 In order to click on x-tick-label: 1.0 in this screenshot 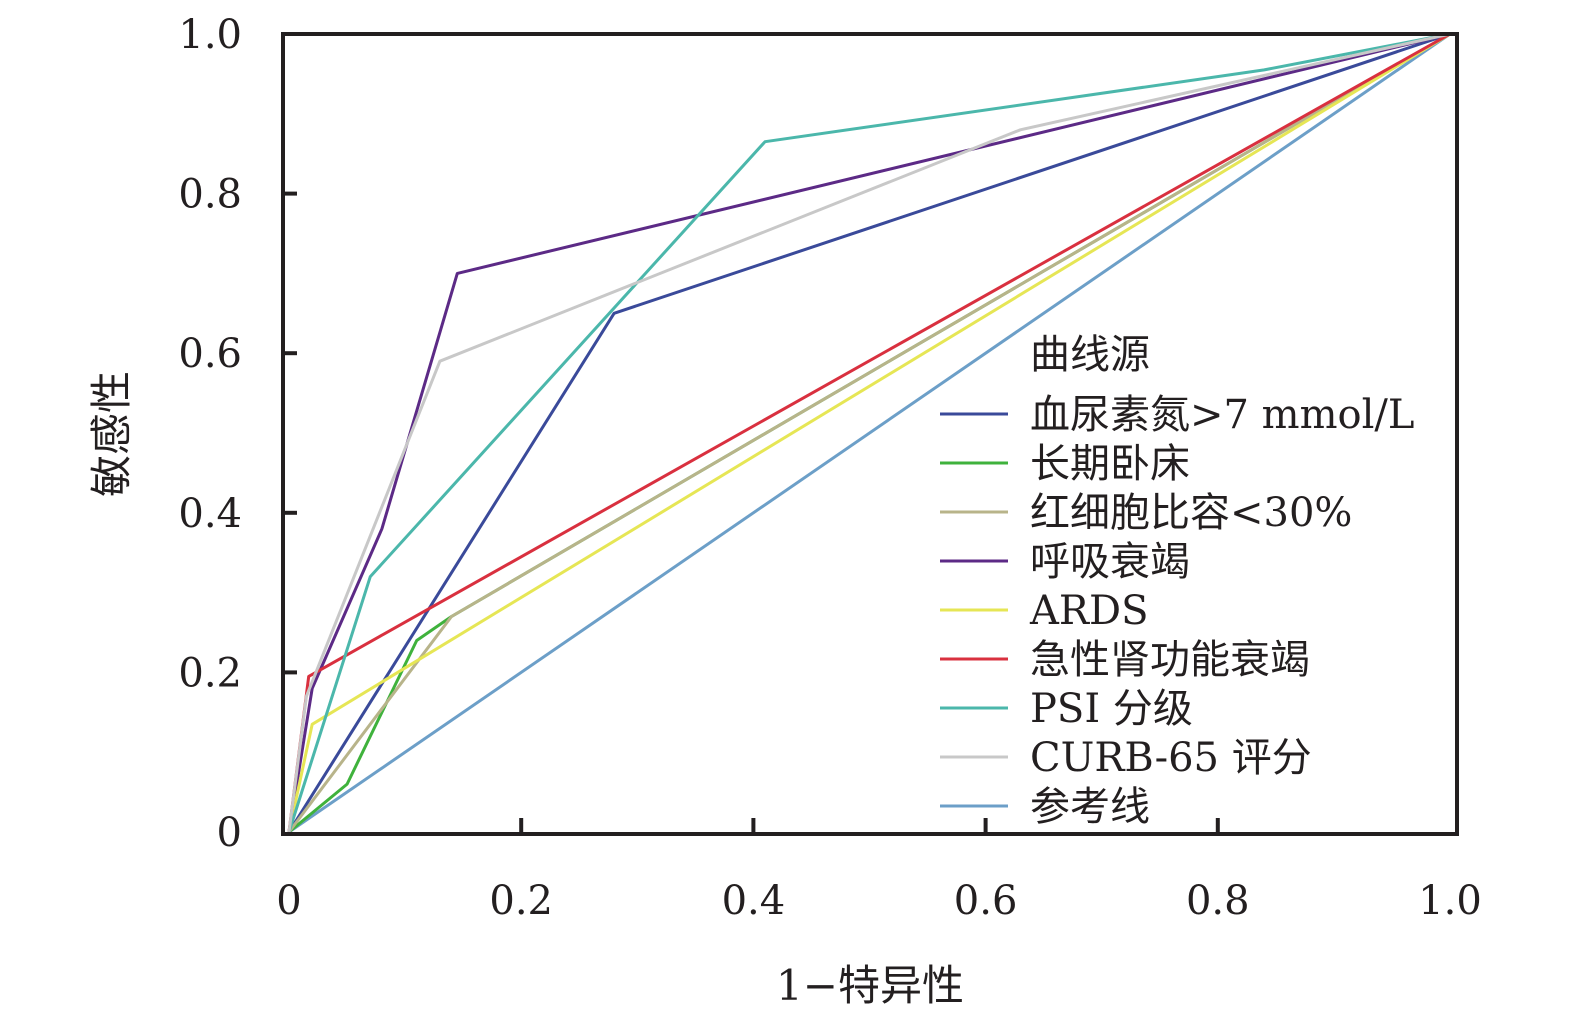, I will do `click(1450, 901)`.